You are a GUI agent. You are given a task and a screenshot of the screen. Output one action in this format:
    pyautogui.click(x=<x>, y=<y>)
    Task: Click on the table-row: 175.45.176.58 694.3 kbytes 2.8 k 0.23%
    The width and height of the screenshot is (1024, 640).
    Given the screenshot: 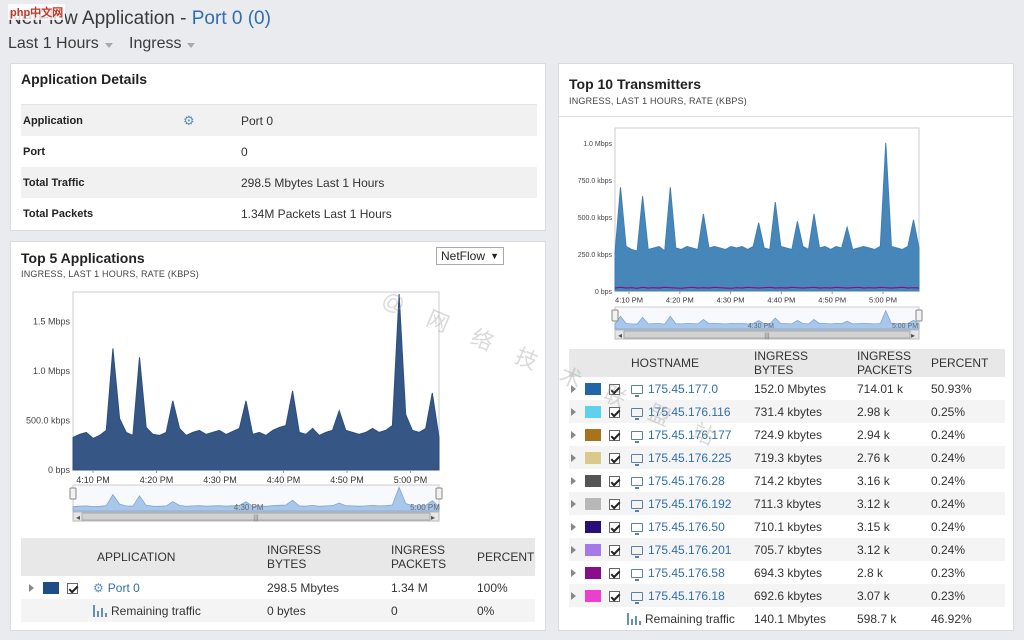 What is the action you would take?
    pyautogui.click(x=787, y=572)
    